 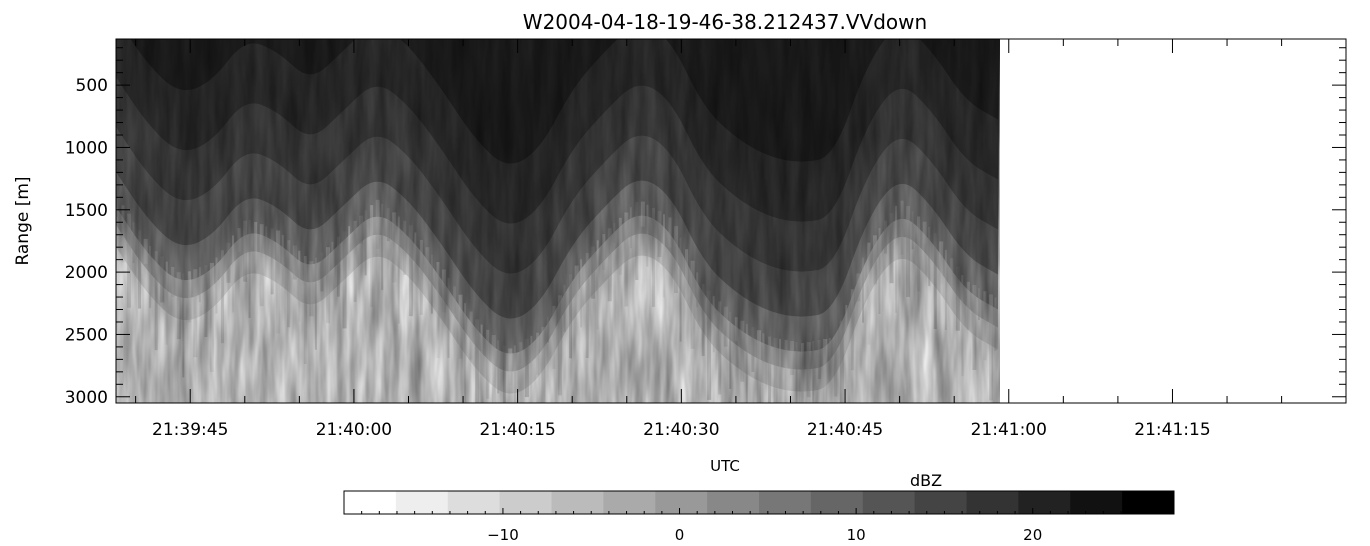 I want to click on colorbar-frame, so click(x=759, y=502).